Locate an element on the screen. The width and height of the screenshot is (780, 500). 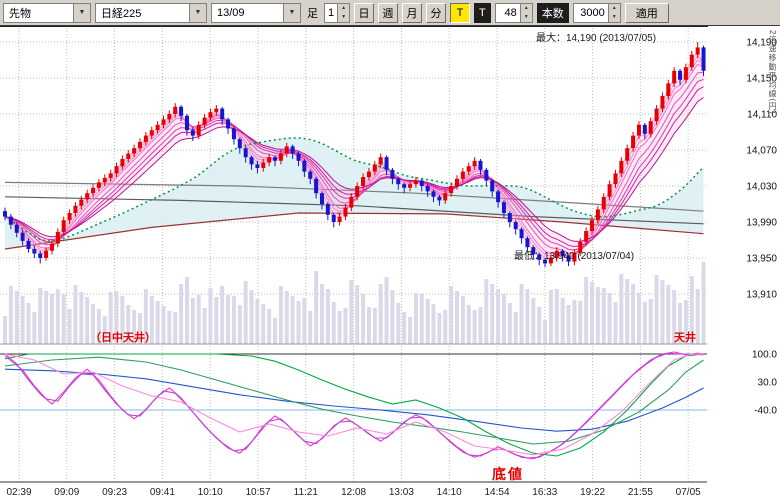
bar-count-label: 本数 is located at coordinates (552, 12).